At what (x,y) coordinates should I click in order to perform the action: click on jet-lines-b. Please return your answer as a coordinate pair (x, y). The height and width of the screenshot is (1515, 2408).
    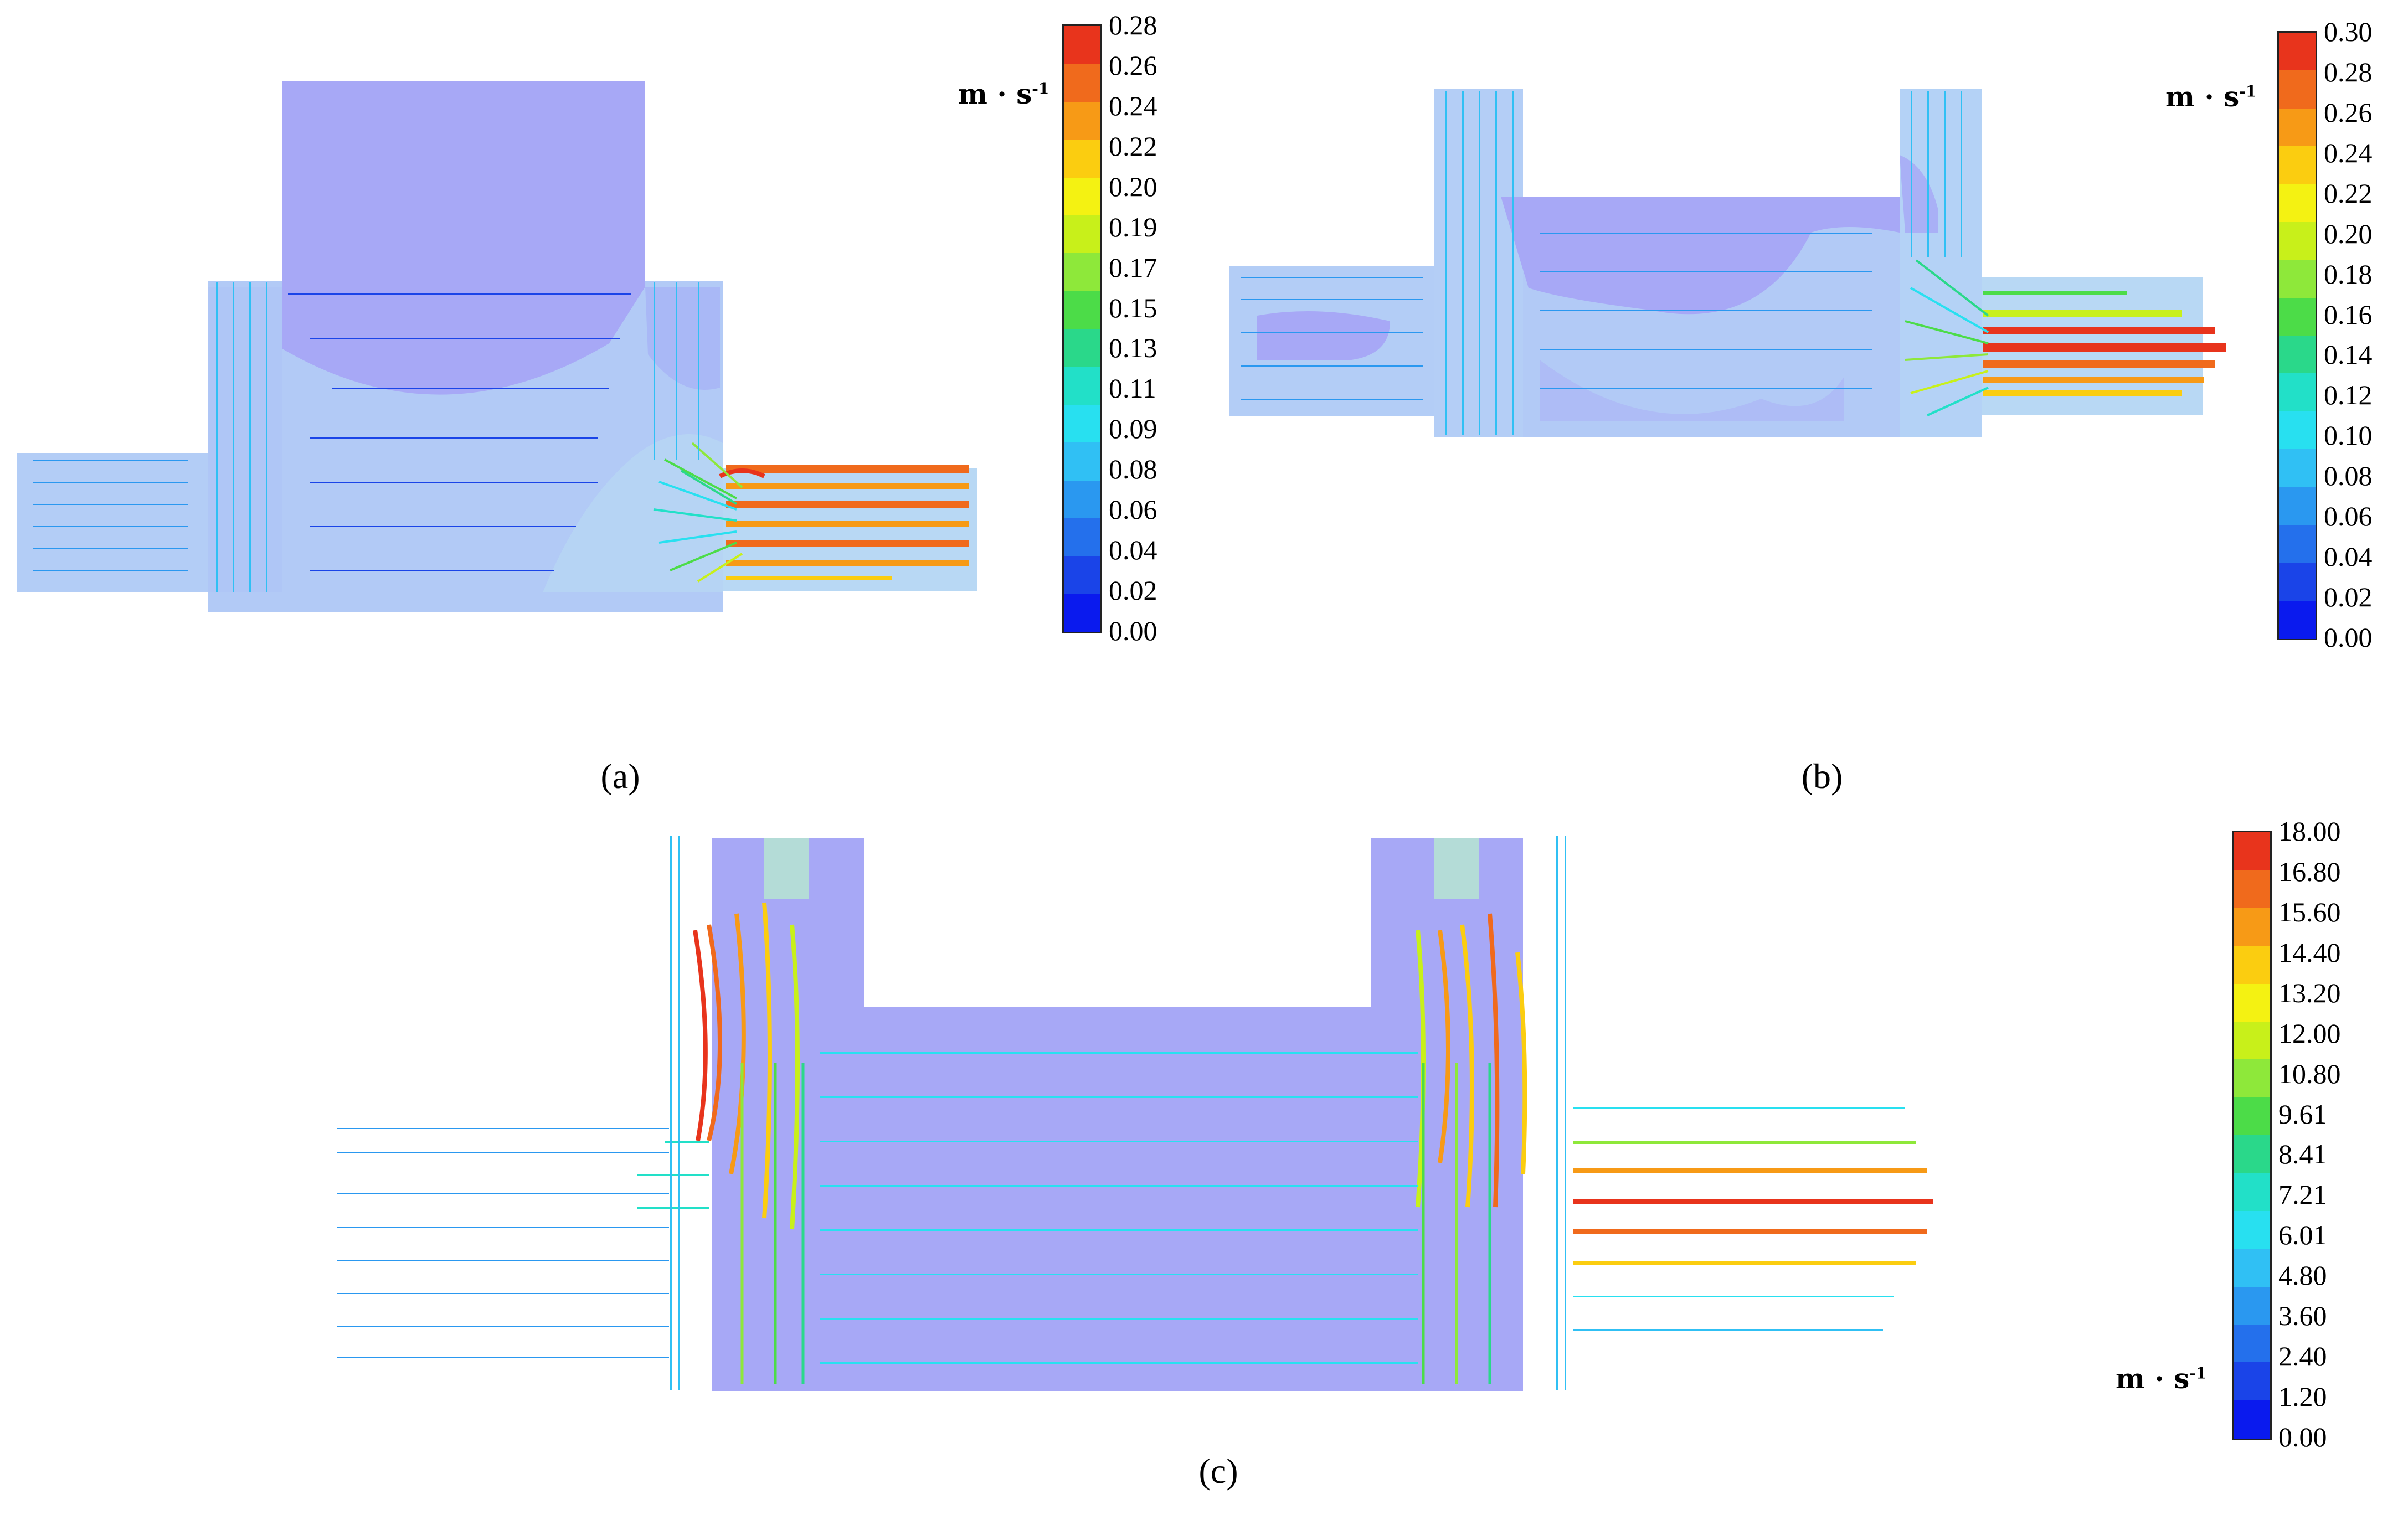
    Looking at the image, I should click on (2105, 343).